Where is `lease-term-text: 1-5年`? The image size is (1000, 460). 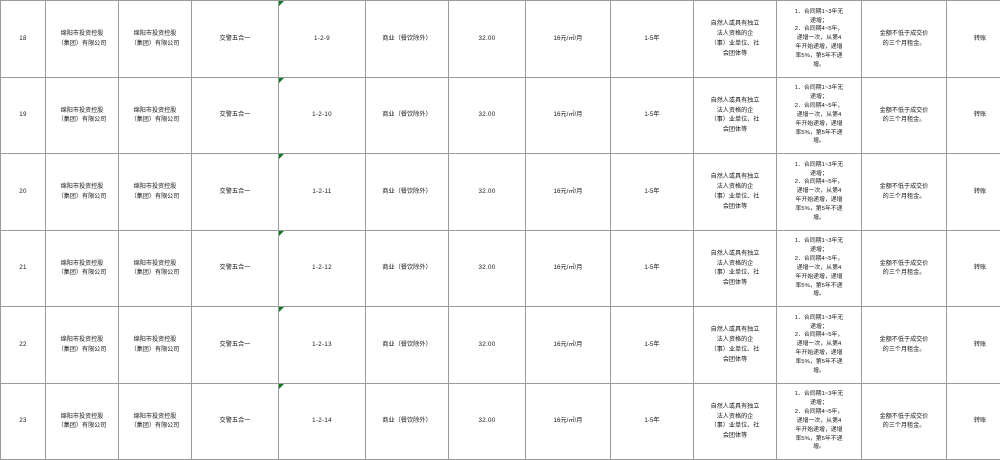 lease-term-text: 1-5年 is located at coordinates (652, 38).